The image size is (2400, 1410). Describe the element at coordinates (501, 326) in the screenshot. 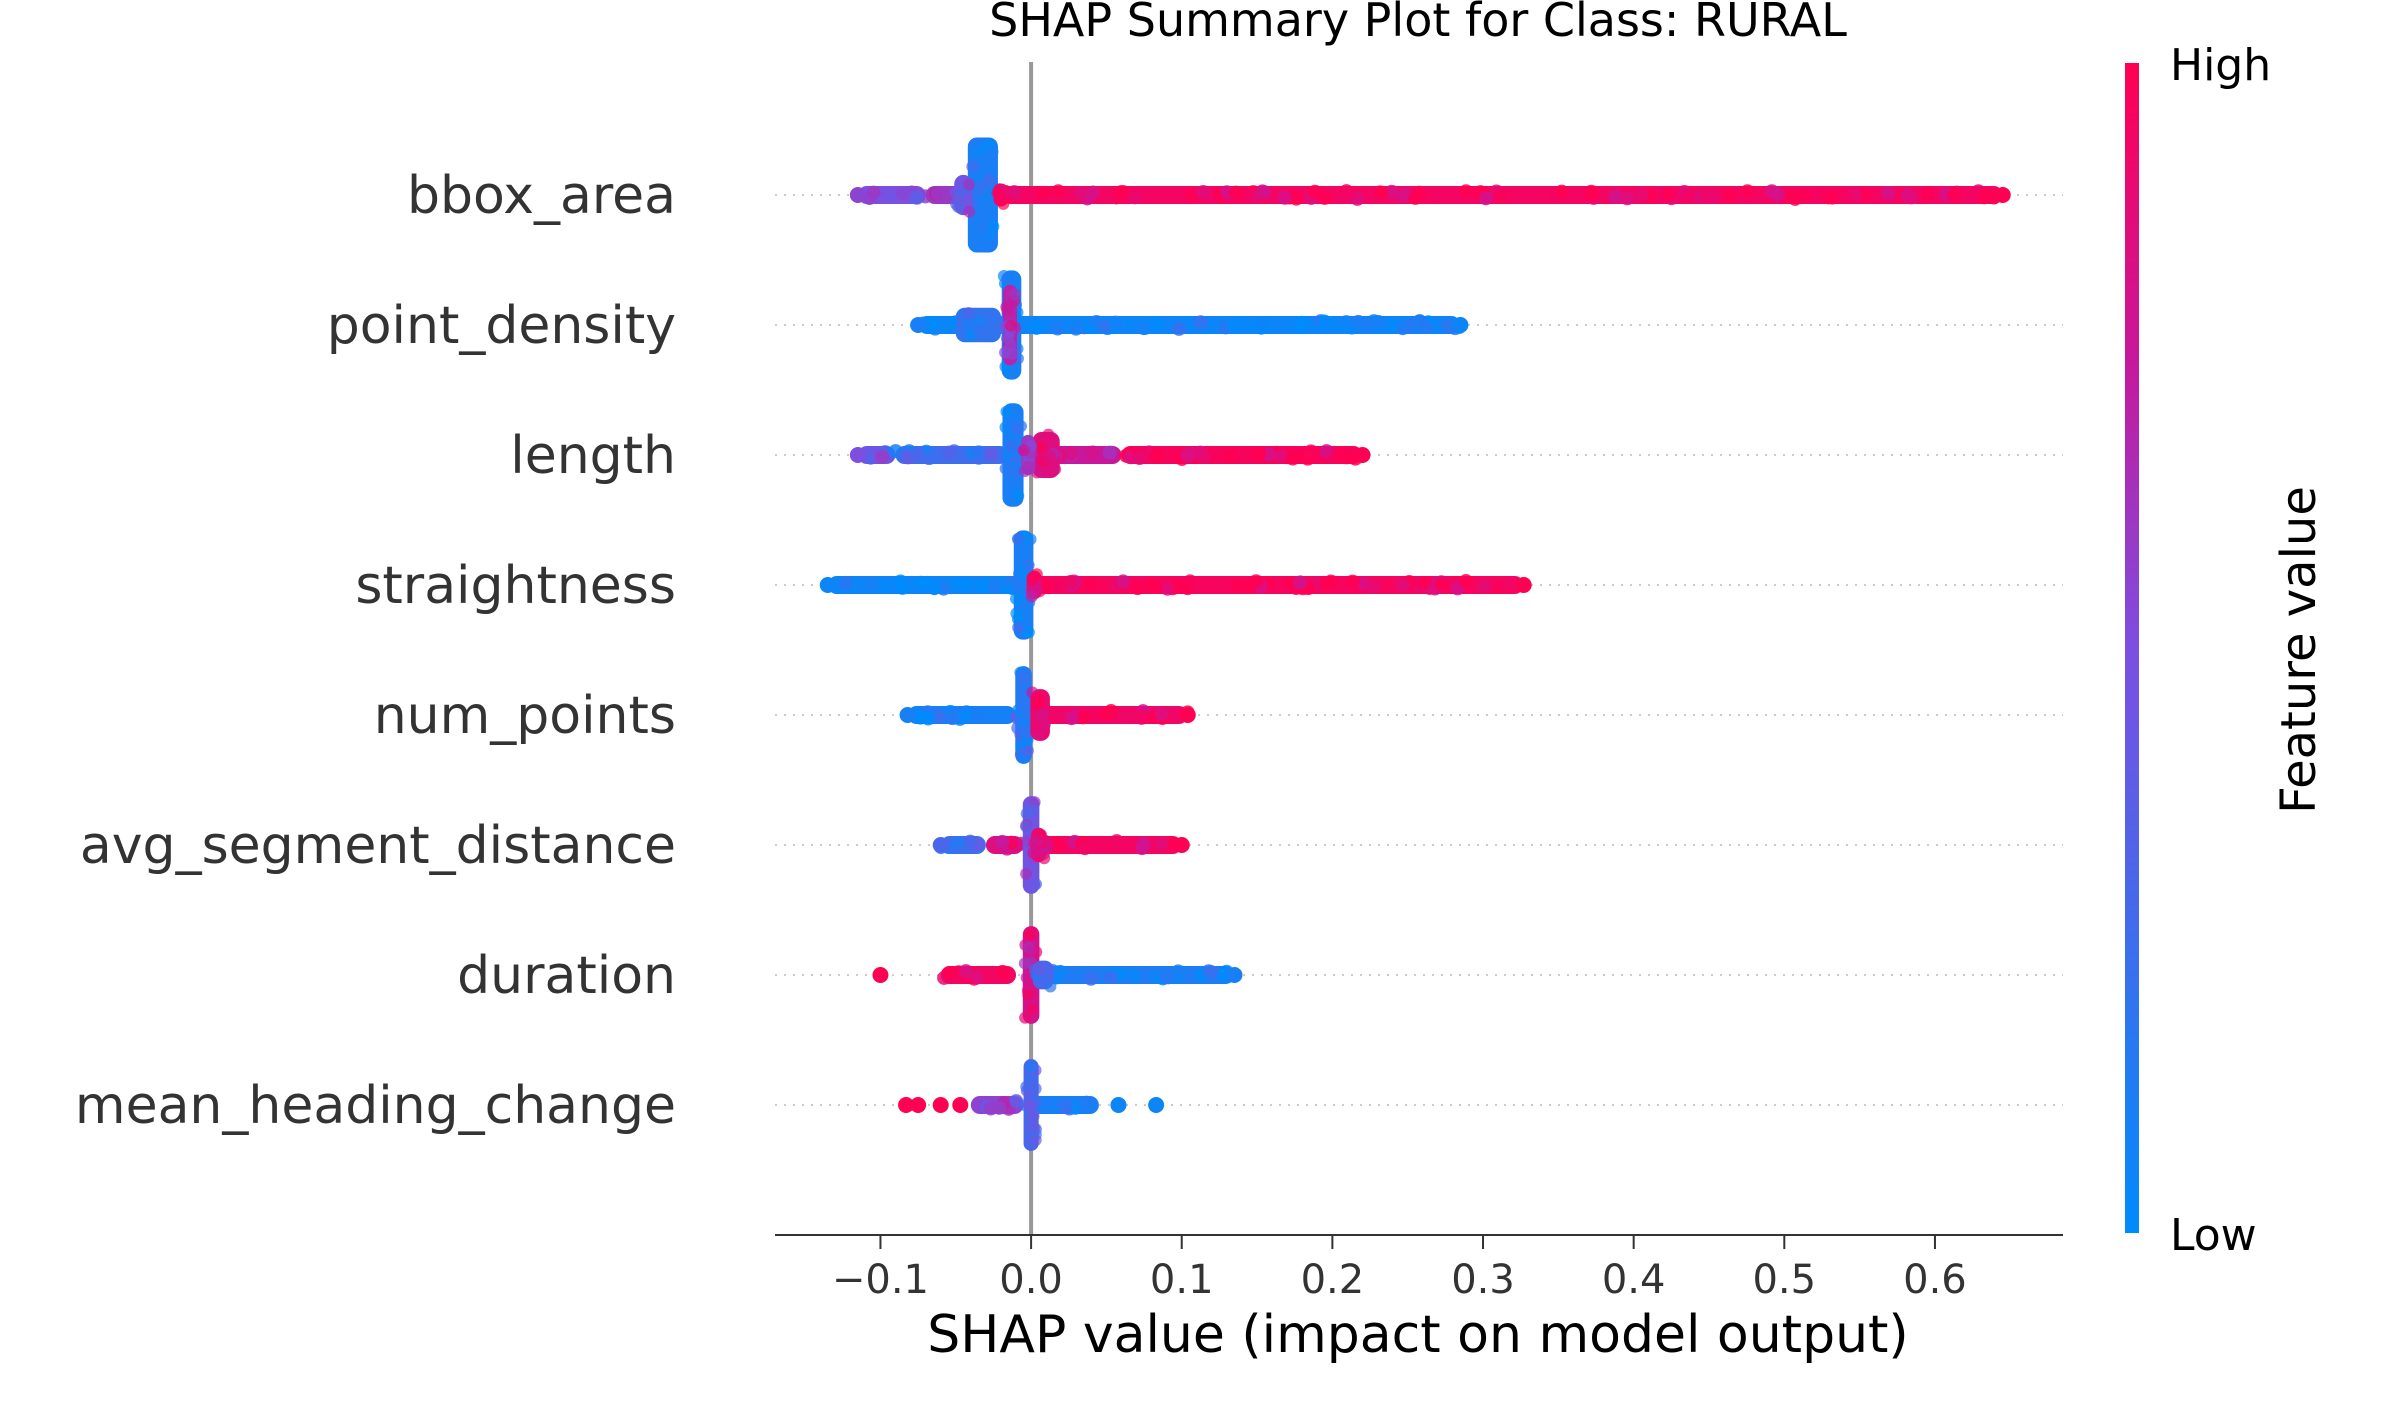

I see `feature-label: point_density` at that location.